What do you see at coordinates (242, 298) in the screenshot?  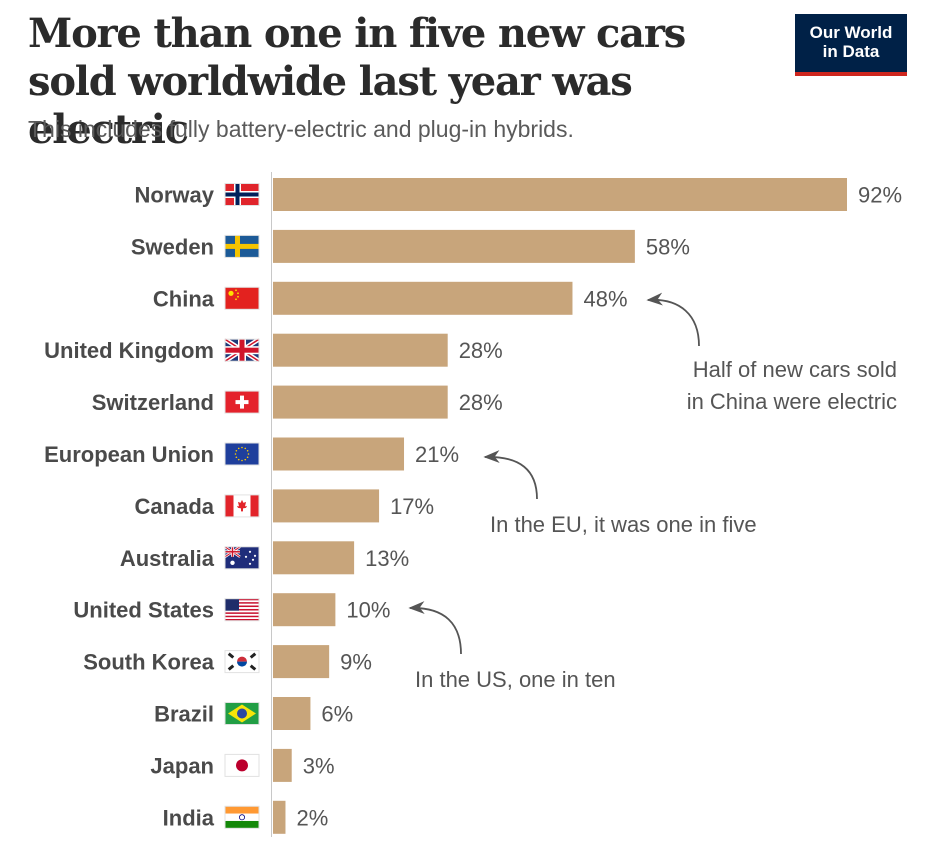 I see `china-flag-icon` at bounding box center [242, 298].